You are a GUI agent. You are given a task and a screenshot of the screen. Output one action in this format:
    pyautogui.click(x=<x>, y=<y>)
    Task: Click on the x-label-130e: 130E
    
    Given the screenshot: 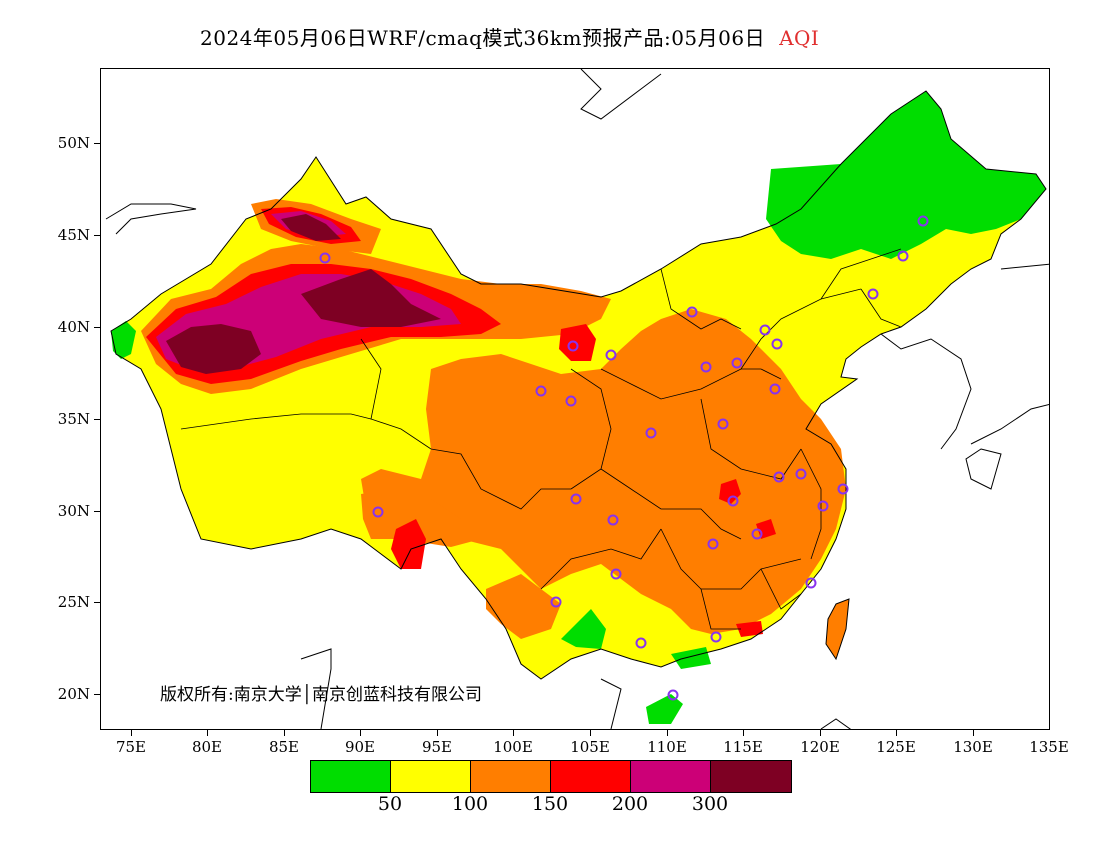 What is the action you would take?
    pyautogui.click(x=973, y=747)
    